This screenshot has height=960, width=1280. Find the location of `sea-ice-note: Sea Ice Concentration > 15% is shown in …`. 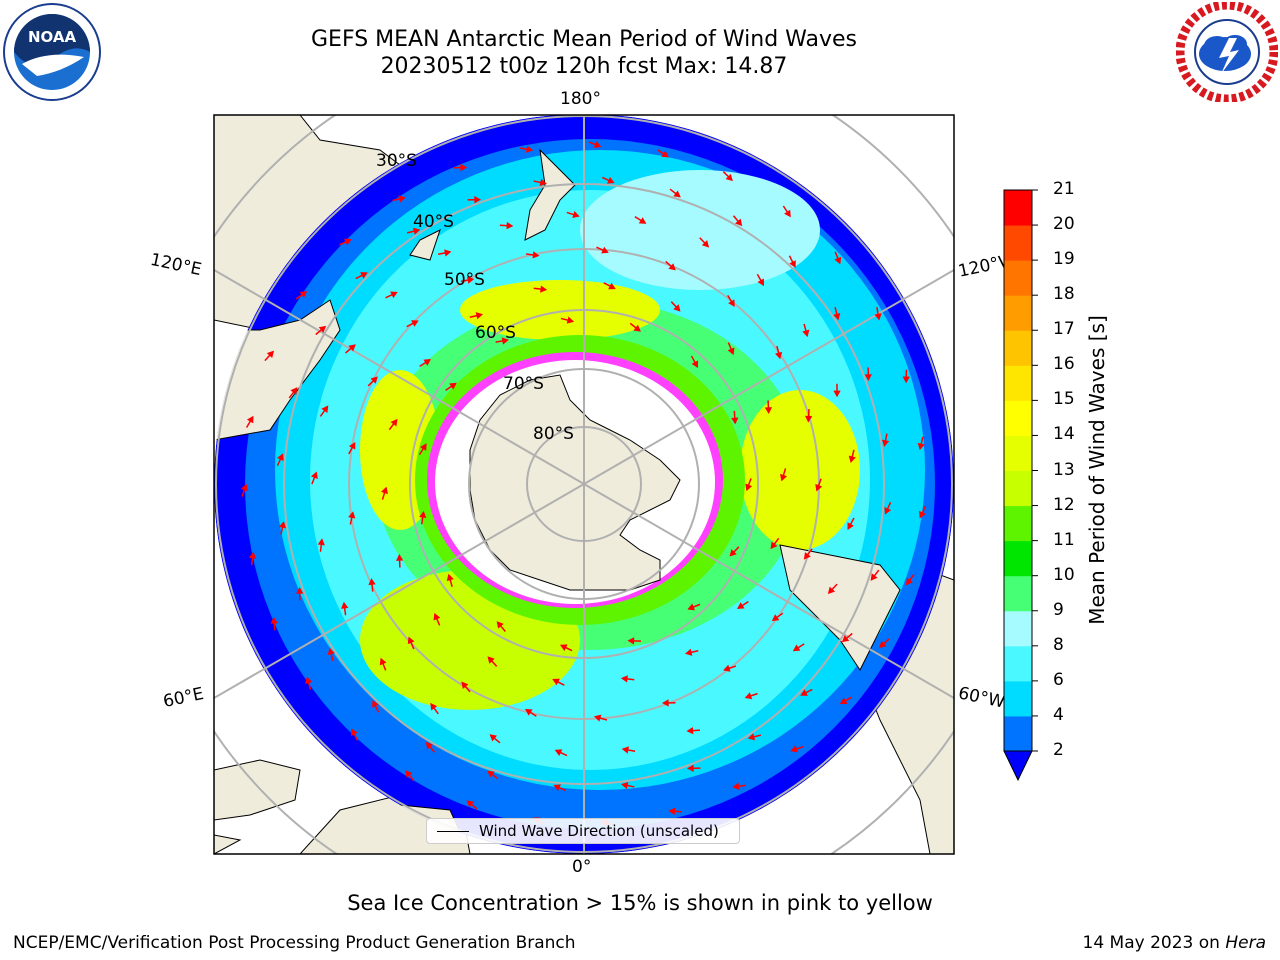

sea-ice-note: Sea Ice Concentration > 15% is shown in … is located at coordinates (640, 903).